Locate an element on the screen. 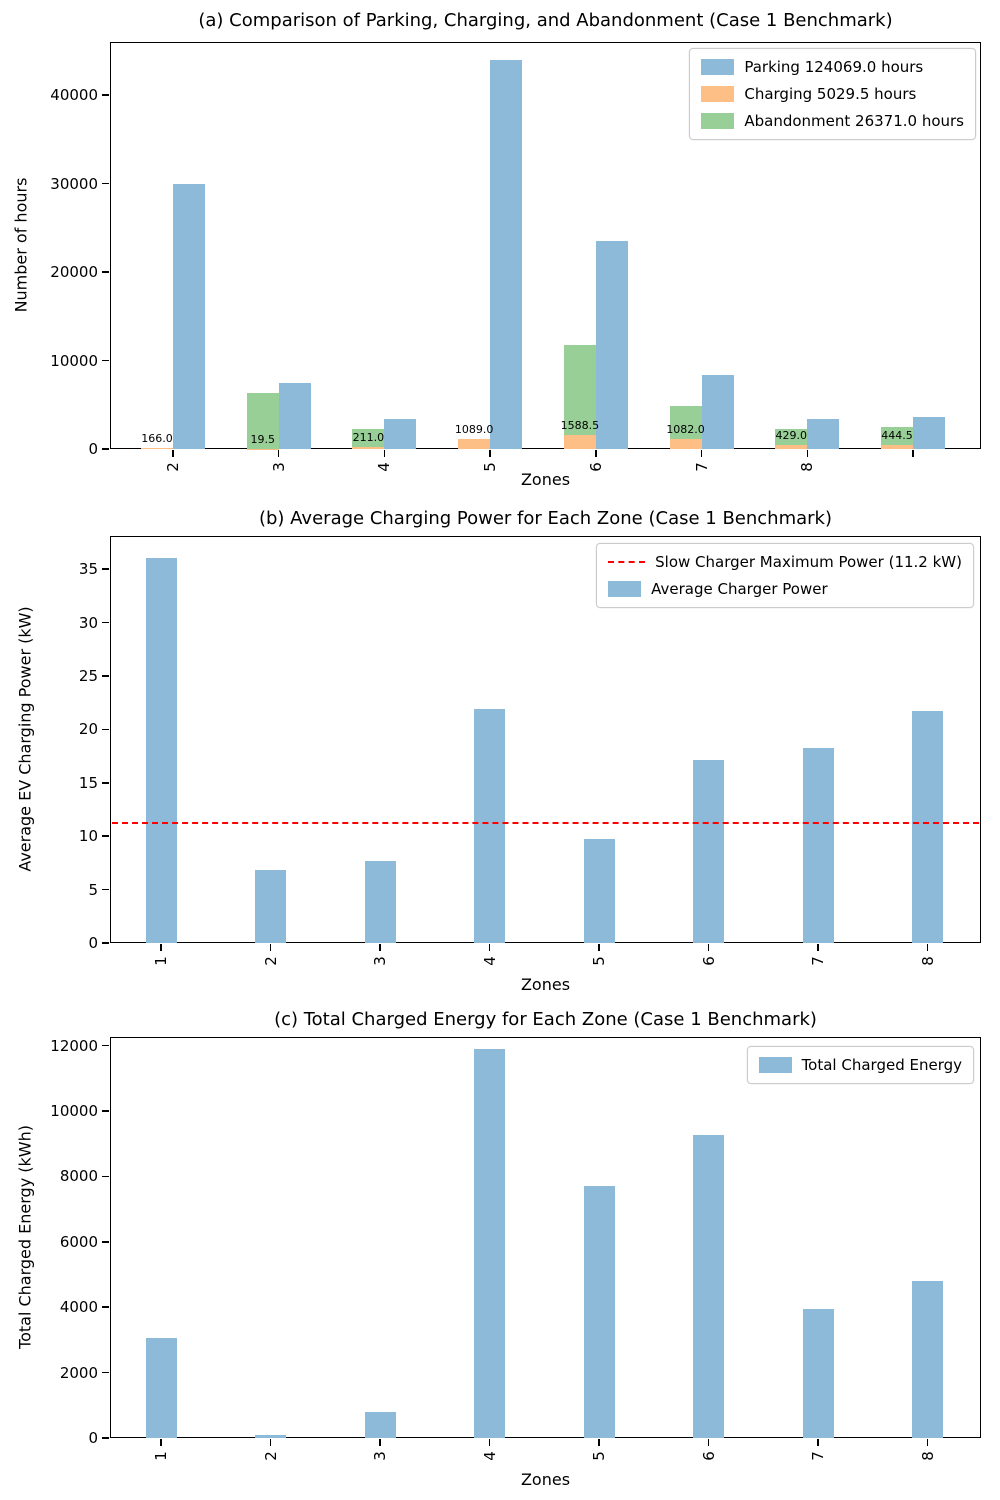  chart-c-legend: Total Charged Energy is located at coordinates (860, 1065).